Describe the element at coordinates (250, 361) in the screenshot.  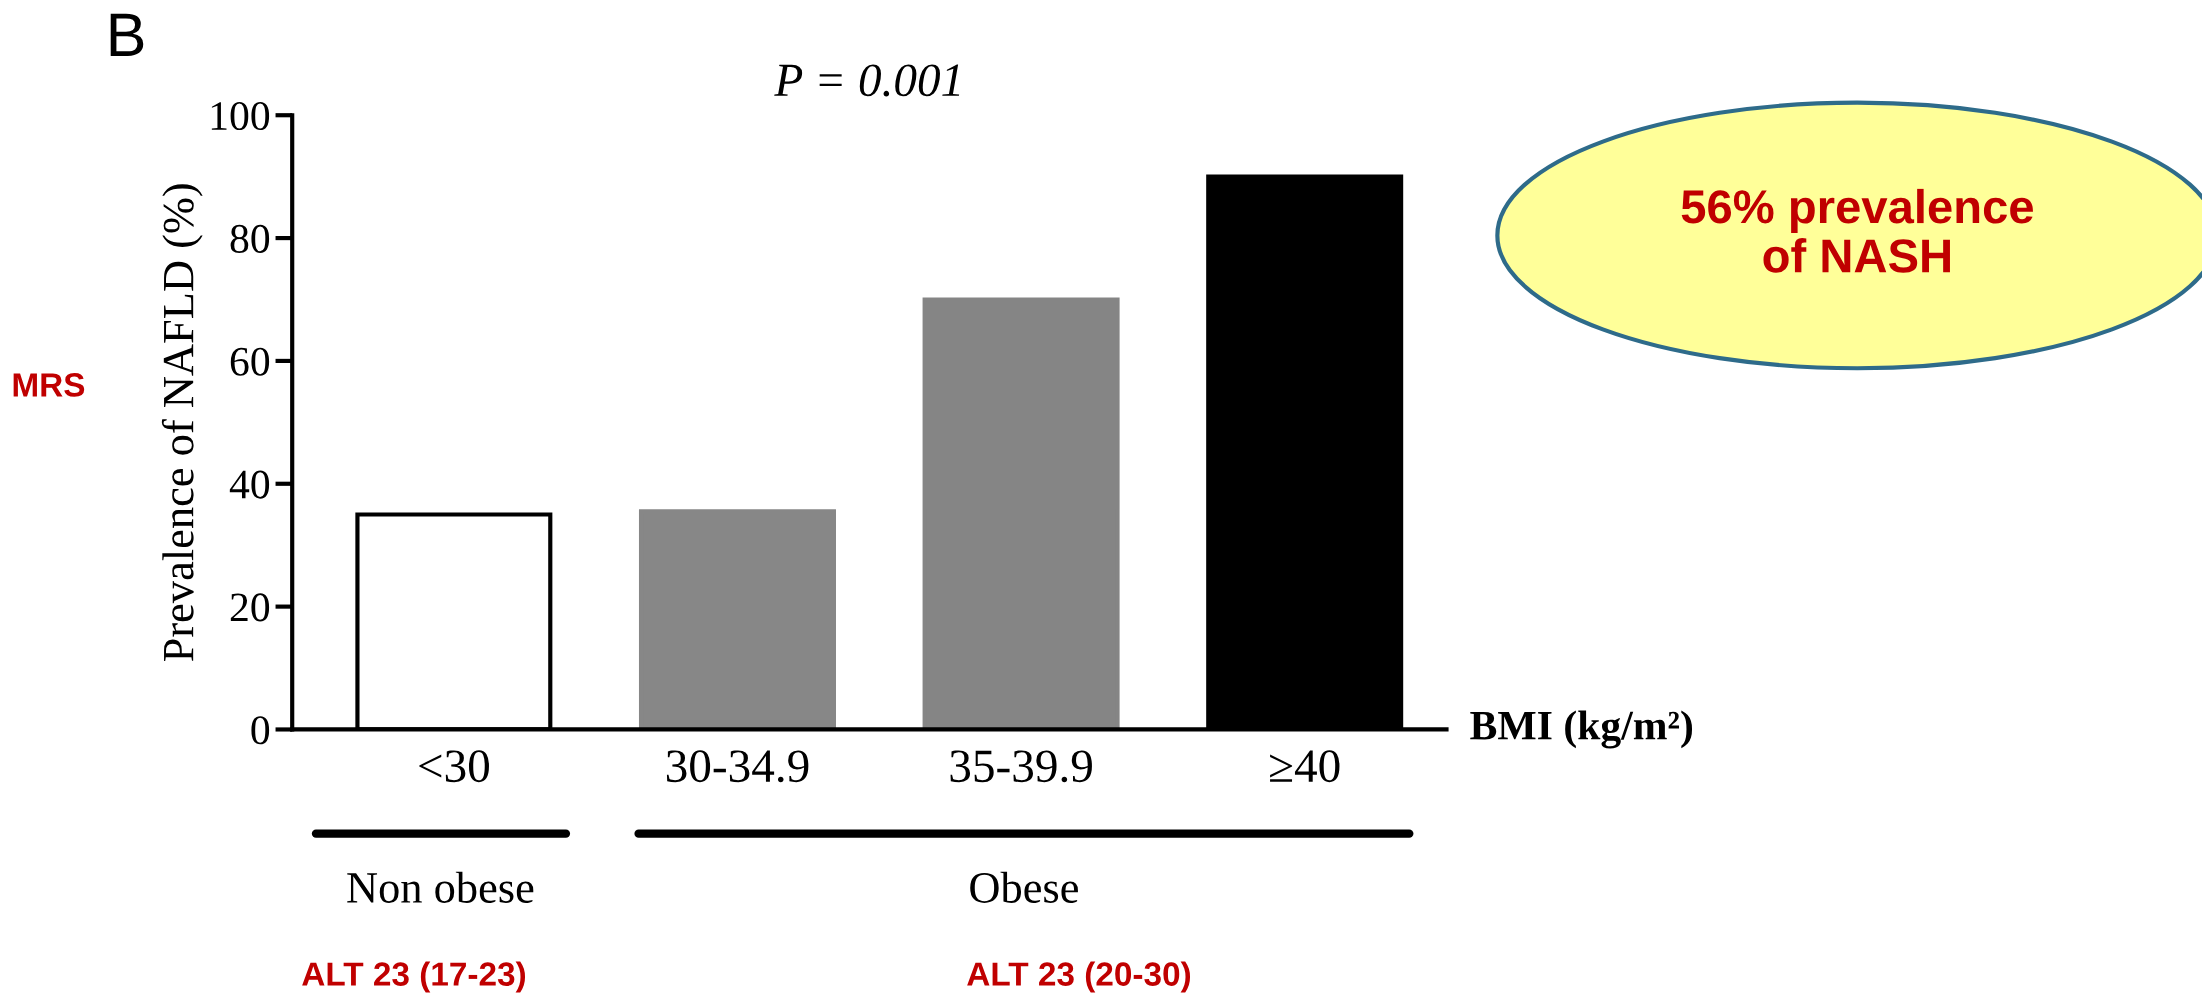
I see `y-tick-label: 60` at that location.